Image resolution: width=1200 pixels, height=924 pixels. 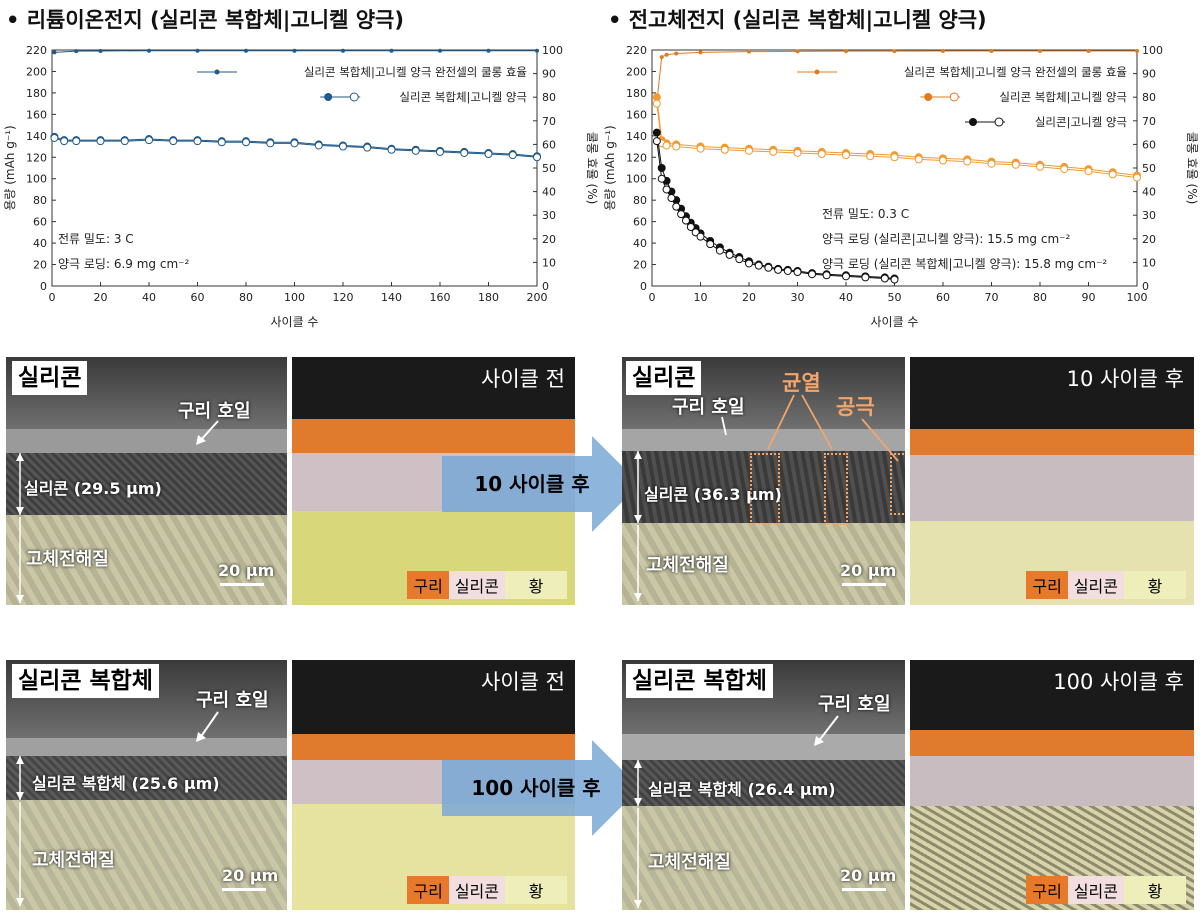 I want to click on y2-tick-label: 40, so click(x=1149, y=192).